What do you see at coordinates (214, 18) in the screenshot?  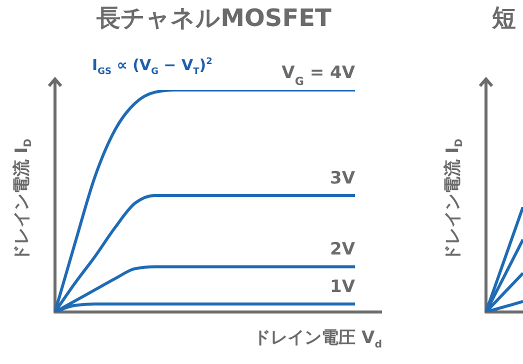 I see `chart-title: 長チャネルMOSFET` at bounding box center [214, 18].